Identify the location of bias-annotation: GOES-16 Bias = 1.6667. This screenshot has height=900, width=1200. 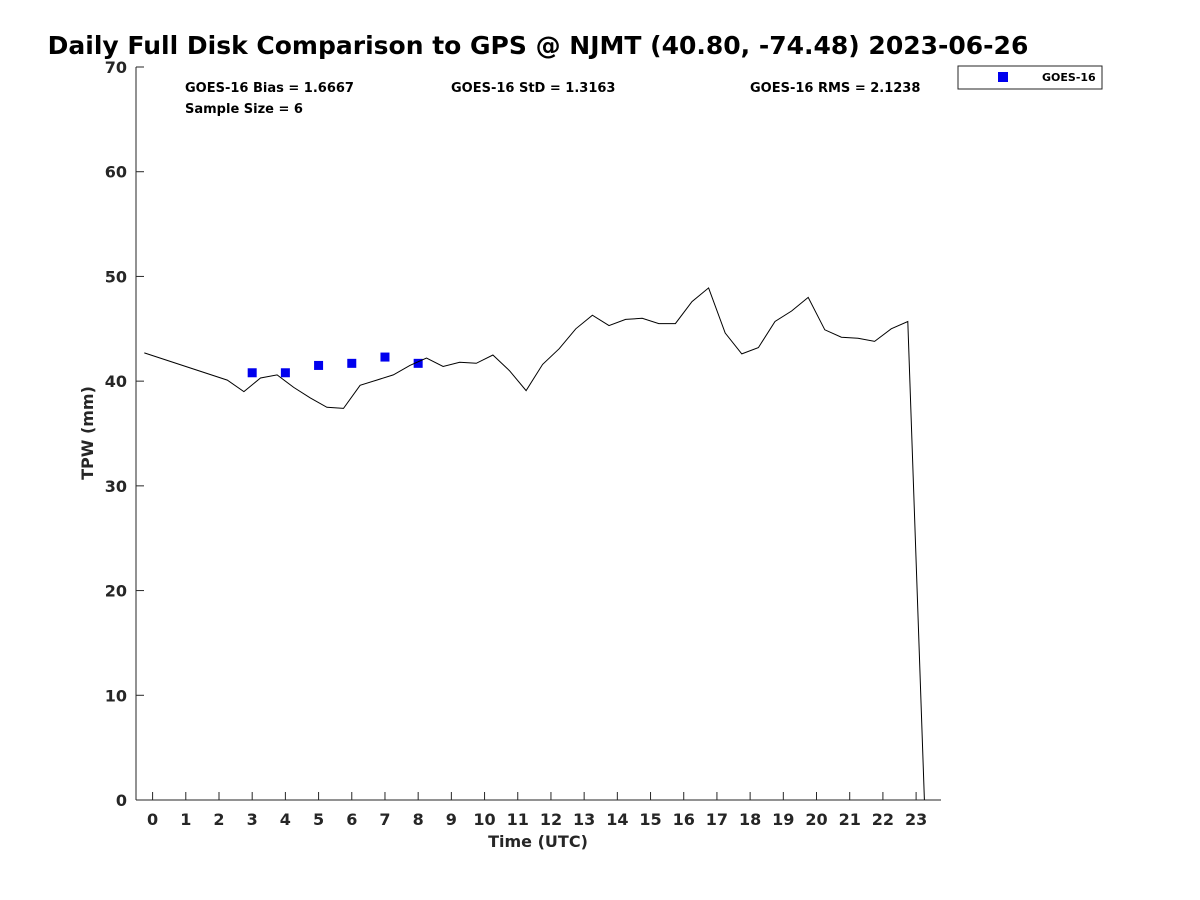
(269, 88).